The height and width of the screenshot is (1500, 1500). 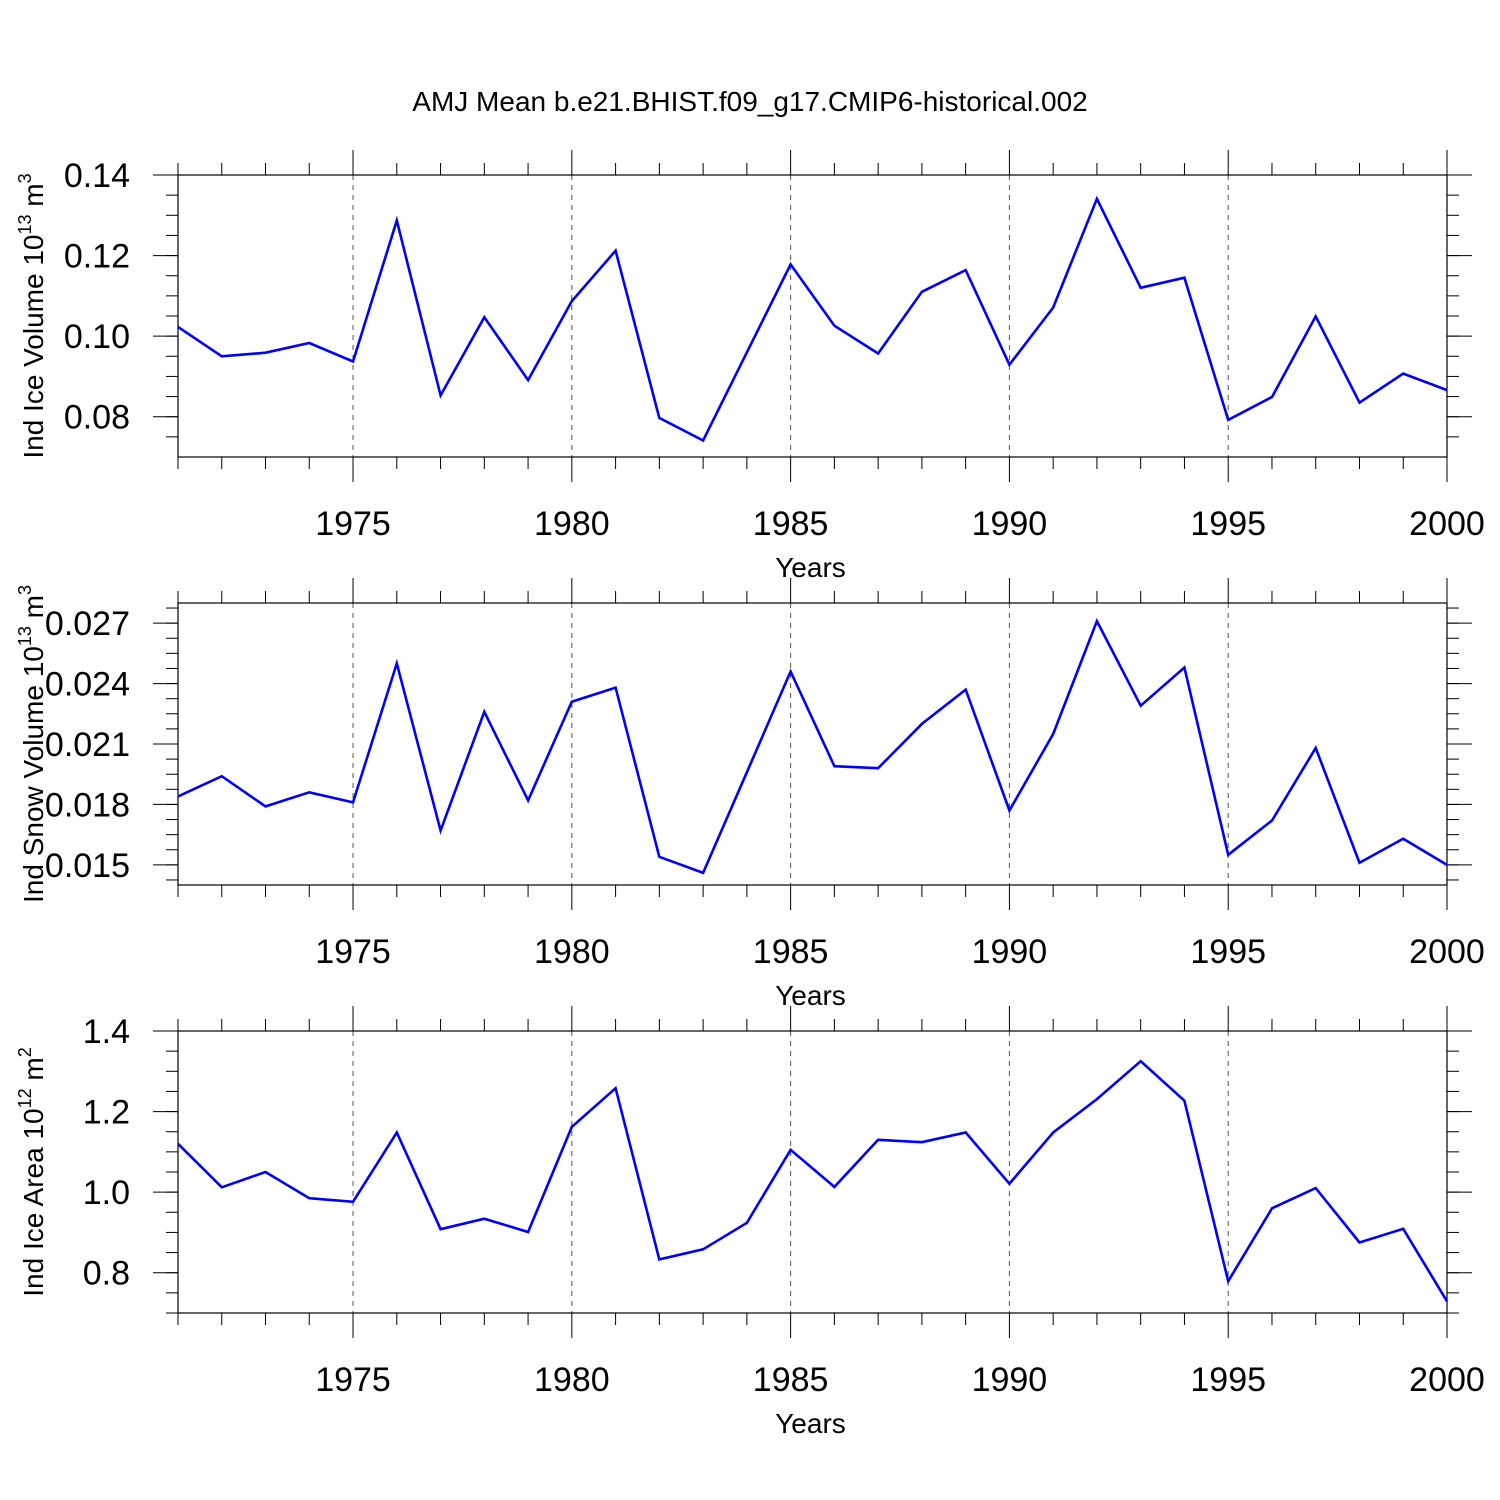 I want to click on y-tick-label: 0.018, so click(x=87, y=805).